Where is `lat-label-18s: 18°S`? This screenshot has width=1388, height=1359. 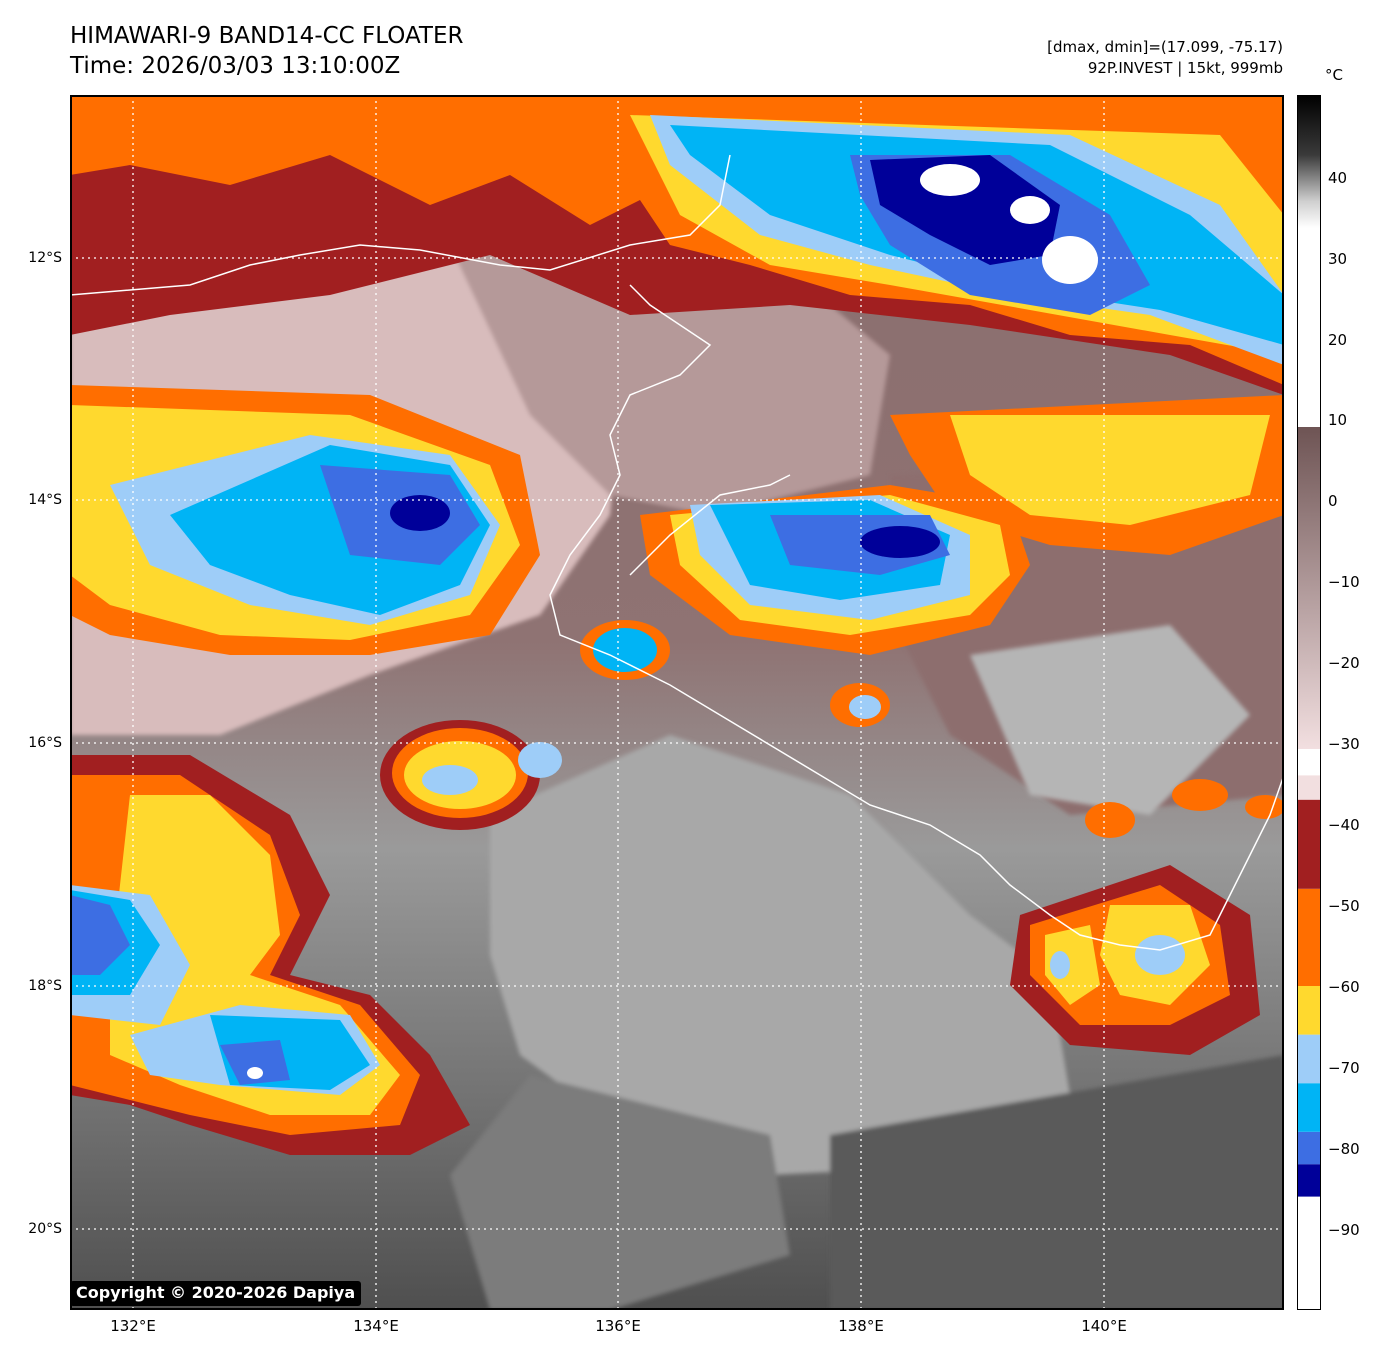 lat-label-18s: 18°S is located at coordinates (45, 986).